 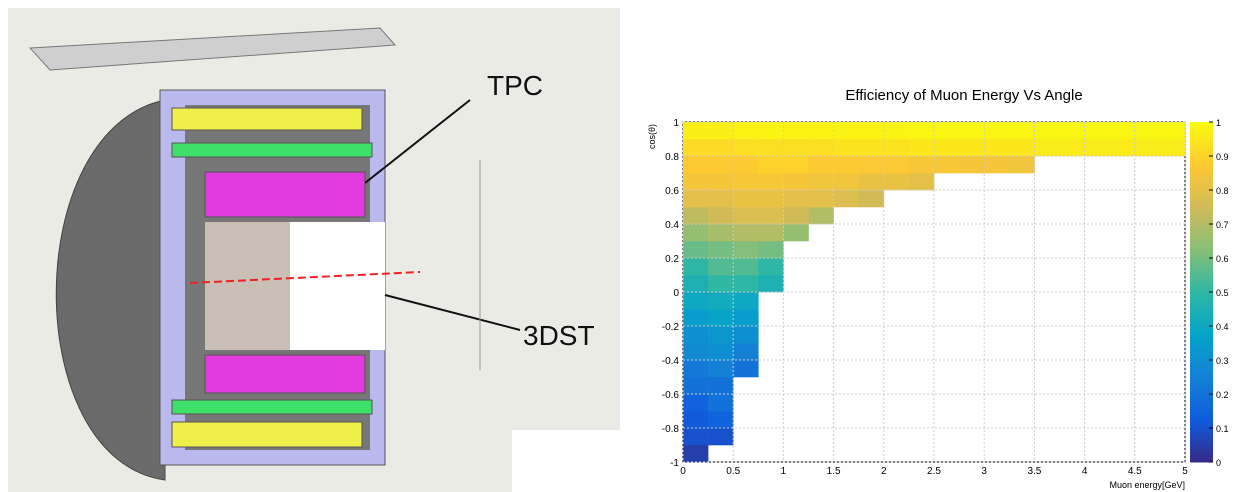 What do you see at coordinates (672, 157) in the screenshot?
I see `y-tick-label: 0.8` at bounding box center [672, 157].